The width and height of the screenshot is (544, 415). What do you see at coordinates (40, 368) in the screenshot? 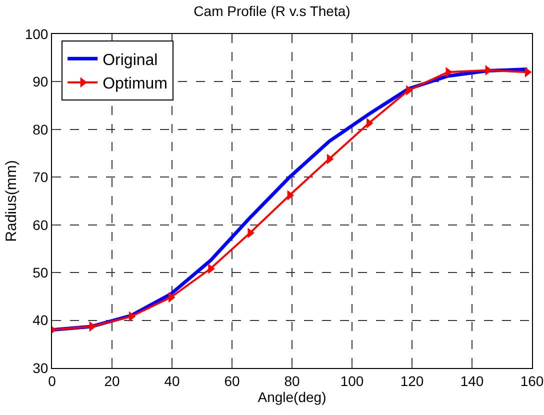
I see `y-tick-label: 30` at bounding box center [40, 368].